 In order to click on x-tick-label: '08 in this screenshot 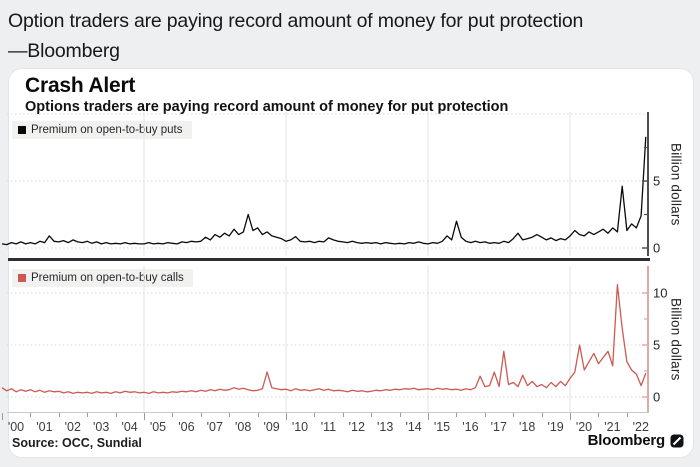, I will do `click(243, 427)`.